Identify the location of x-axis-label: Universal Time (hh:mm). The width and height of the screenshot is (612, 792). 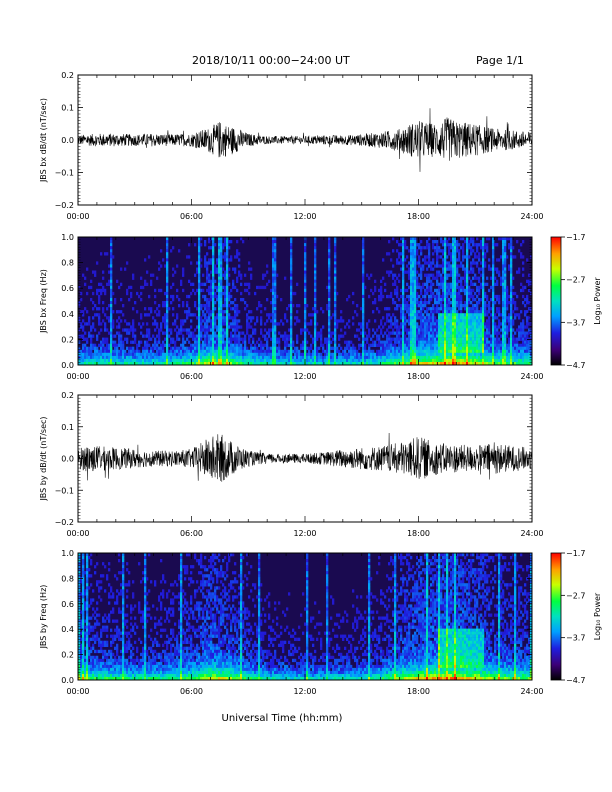
(282, 718).